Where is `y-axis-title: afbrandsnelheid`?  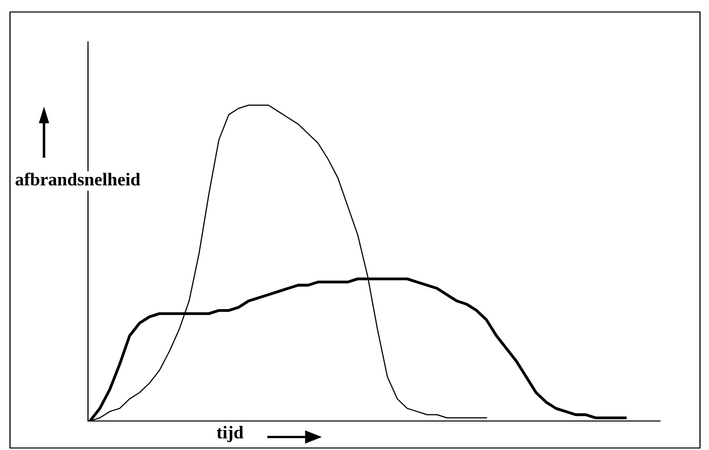
y-axis-title: afbrandsnelheid is located at coordinates (78, 179).